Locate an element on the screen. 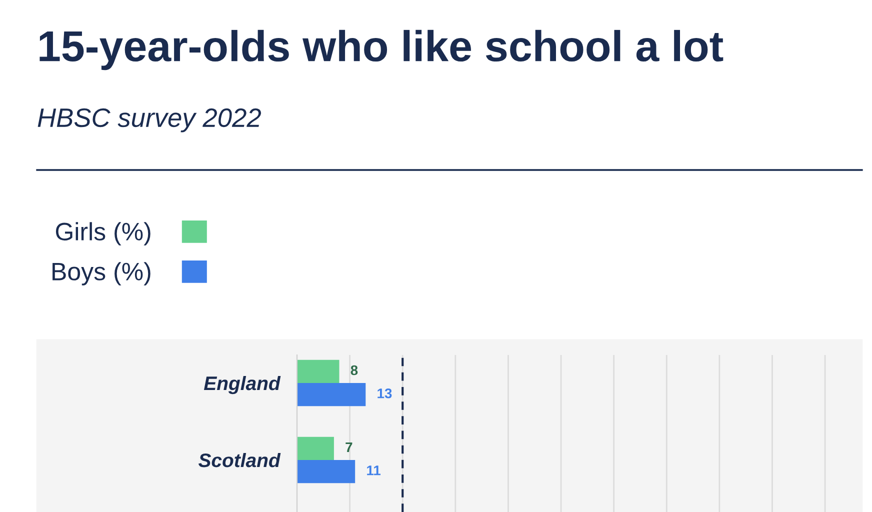 The width and height of the screenshot is (872, 512). data-label: 13 is located at coordinates (385, 393).